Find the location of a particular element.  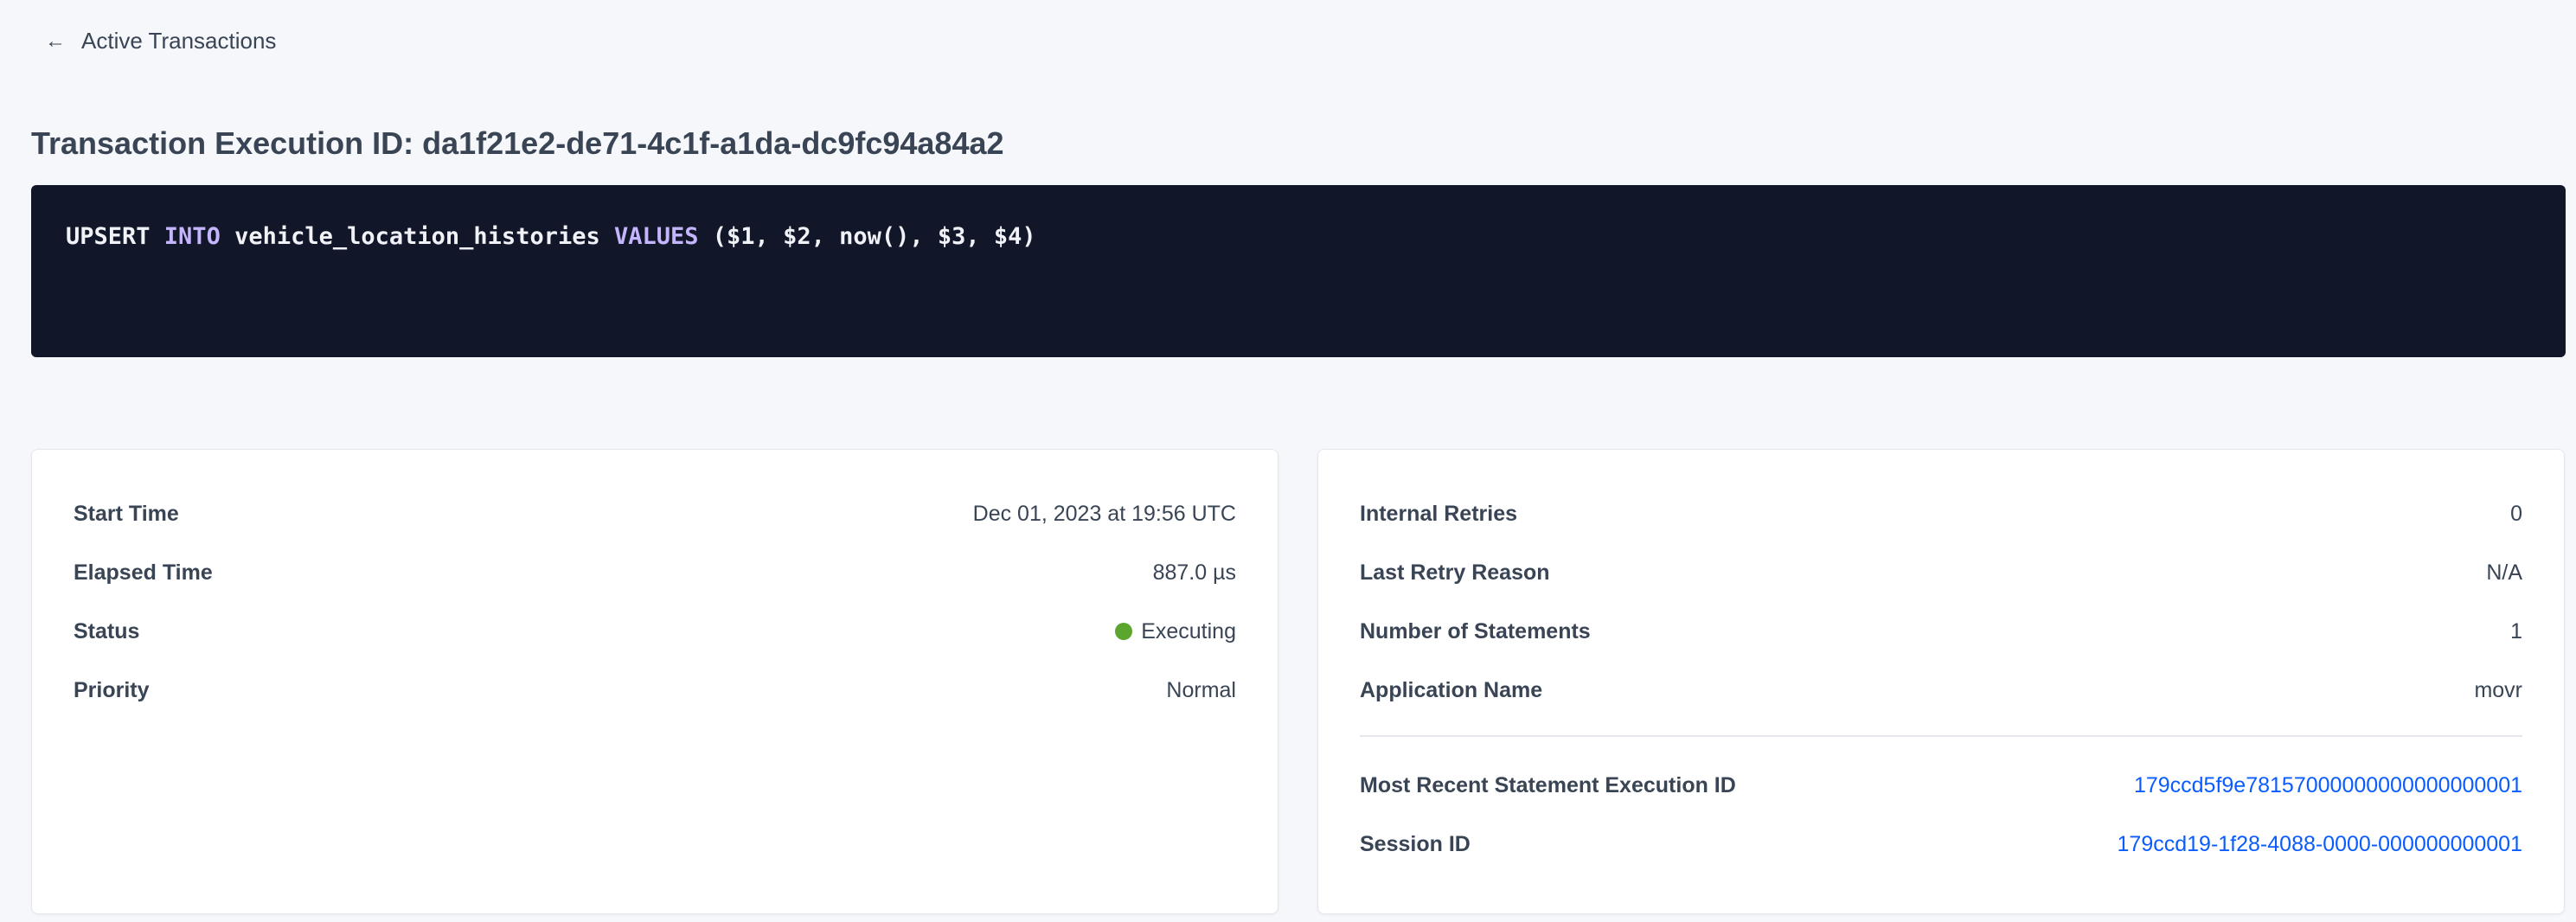

sql-keyword: INTO is located at coordinates (192, 236).